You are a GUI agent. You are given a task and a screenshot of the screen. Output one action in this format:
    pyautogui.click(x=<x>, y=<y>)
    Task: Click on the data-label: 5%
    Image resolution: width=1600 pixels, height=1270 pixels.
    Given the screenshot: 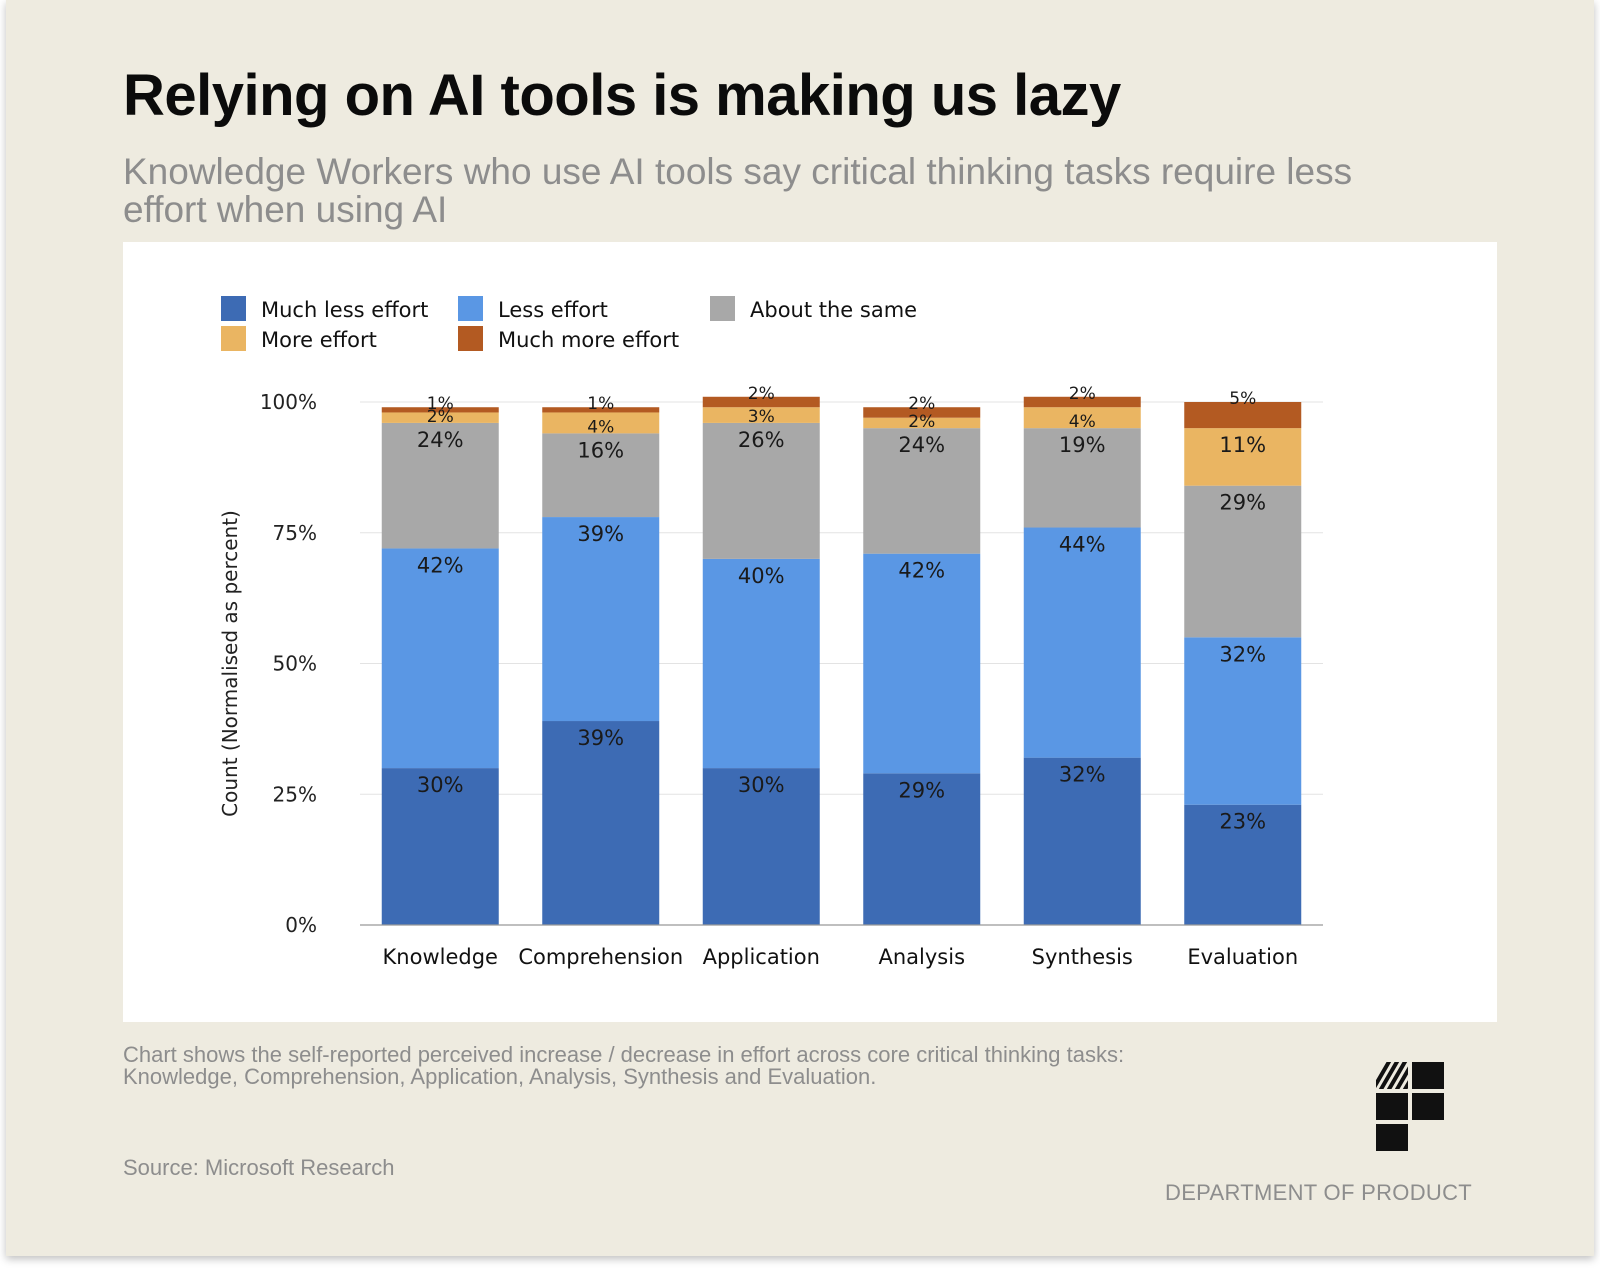 What is the action you would take?
    pyautogui.click(x=1242, y=399)
    